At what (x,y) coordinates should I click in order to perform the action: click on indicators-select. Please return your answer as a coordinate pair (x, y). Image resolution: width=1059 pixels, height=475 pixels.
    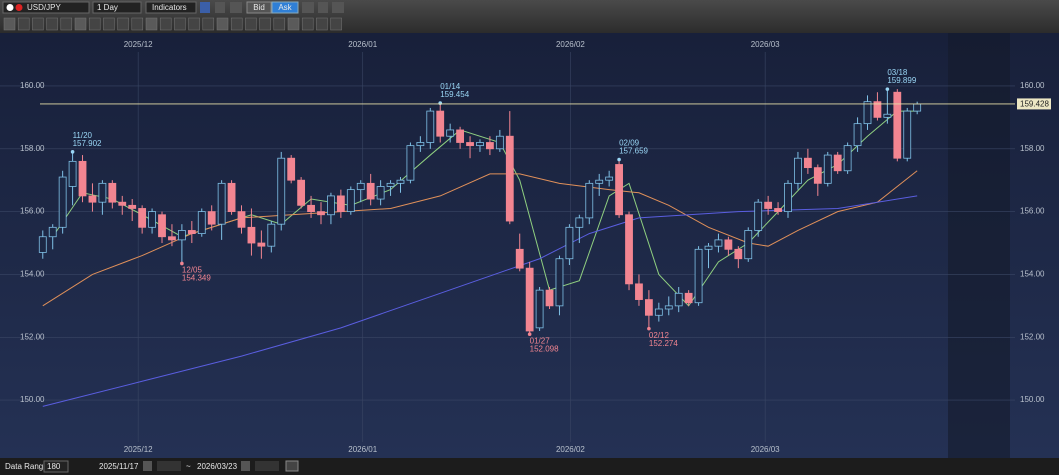
    Looking at the image, I should click on (171, 7).